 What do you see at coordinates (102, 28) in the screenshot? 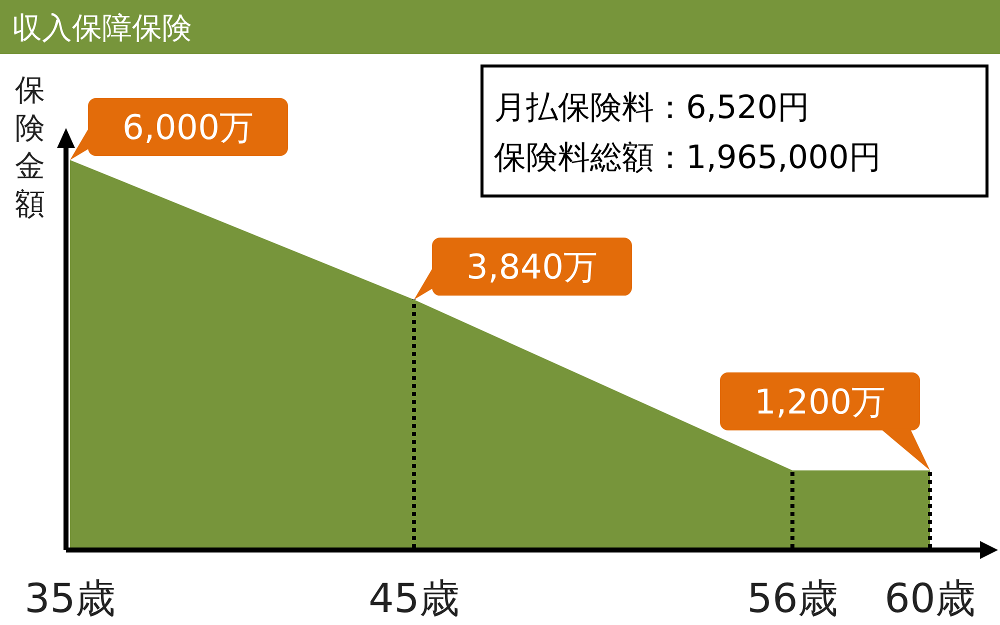
I see `chart-title: 収入保障保険` at bounding box center [102, 28].